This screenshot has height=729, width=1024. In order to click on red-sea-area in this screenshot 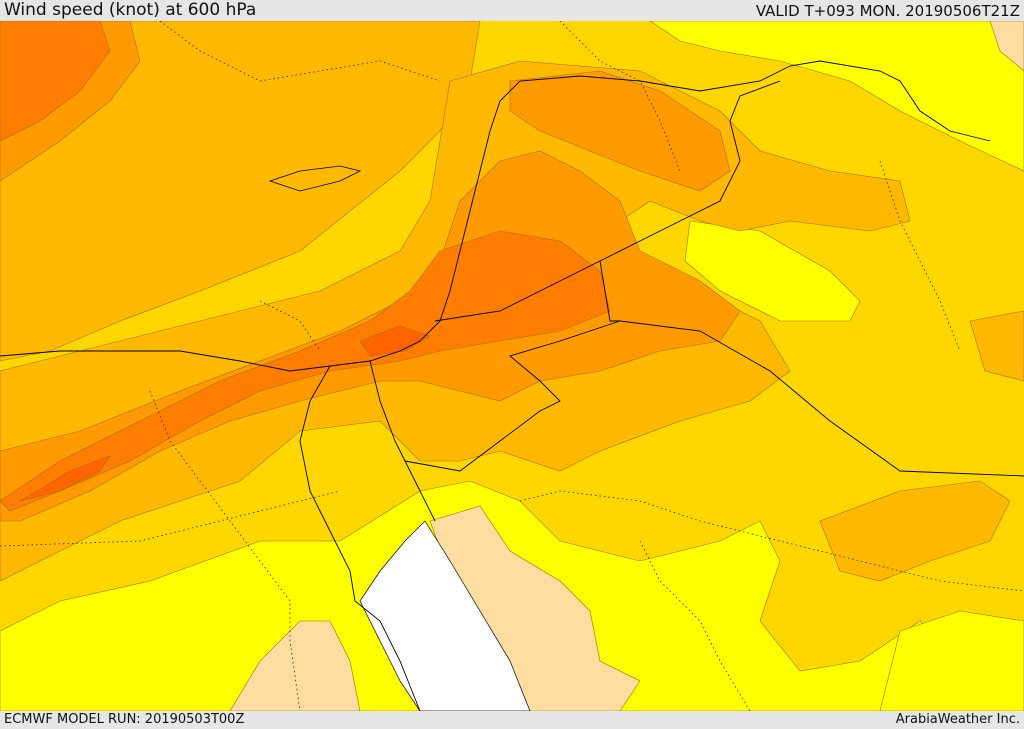, I will do `click(445, 615)`.